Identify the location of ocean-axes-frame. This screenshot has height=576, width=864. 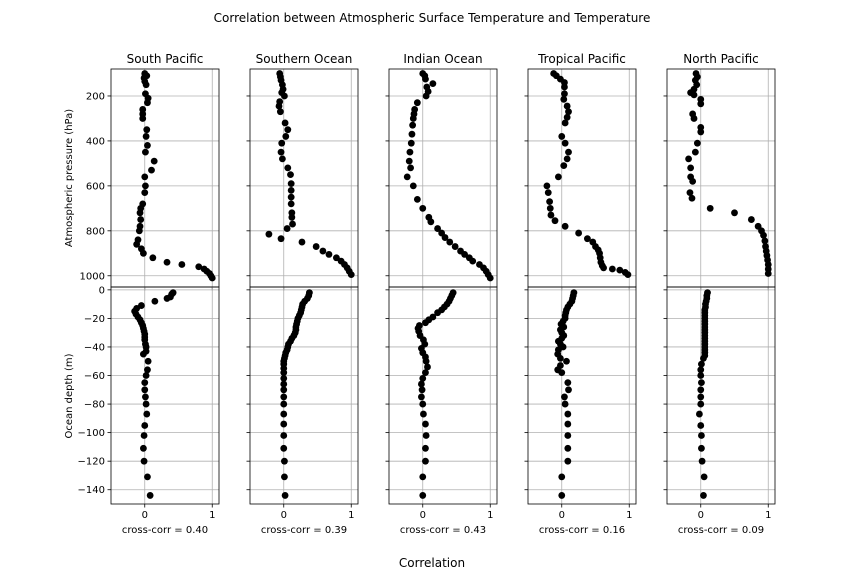
(165, 395).